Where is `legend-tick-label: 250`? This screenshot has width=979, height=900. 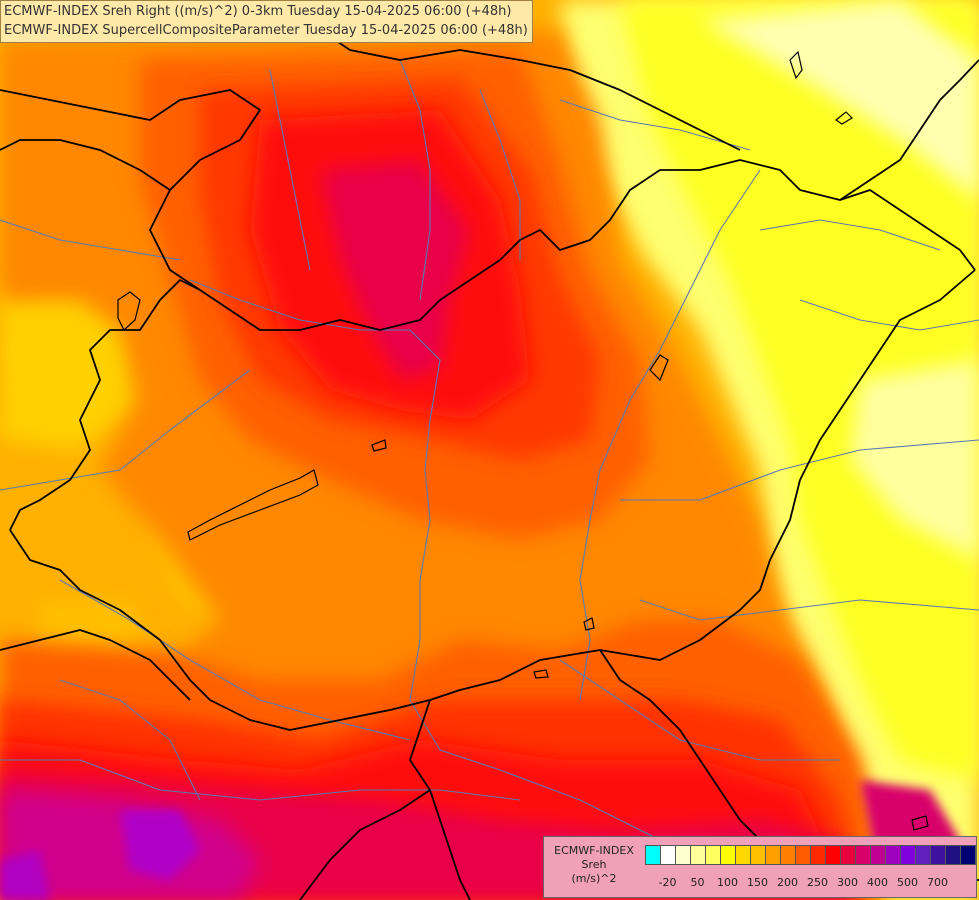
legend-tick-label: 250 is located at coordinates (817, 882).